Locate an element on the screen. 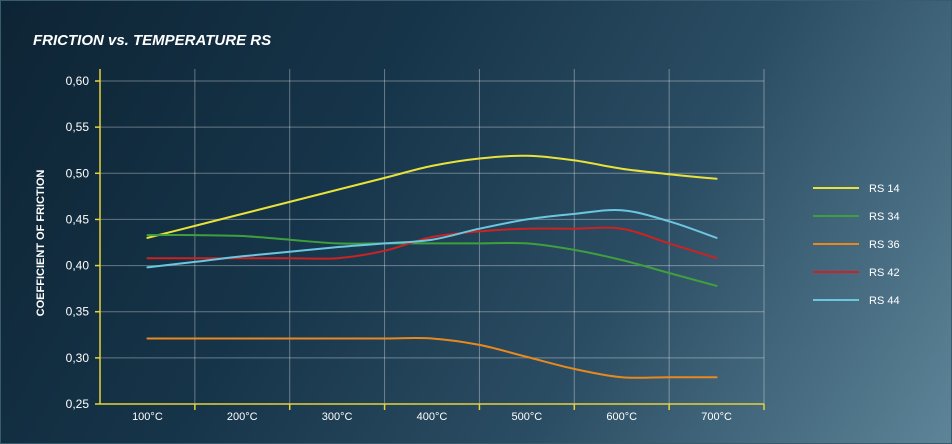 The image size is (952, 444). x-tick-label: 600°C is located at coordinates (621, 417).